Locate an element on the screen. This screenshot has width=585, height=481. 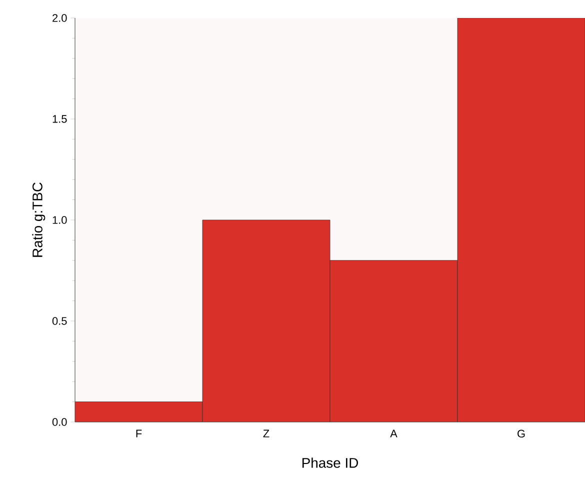
y-tick-label: 2.0 is located at coordinates (59, 18).